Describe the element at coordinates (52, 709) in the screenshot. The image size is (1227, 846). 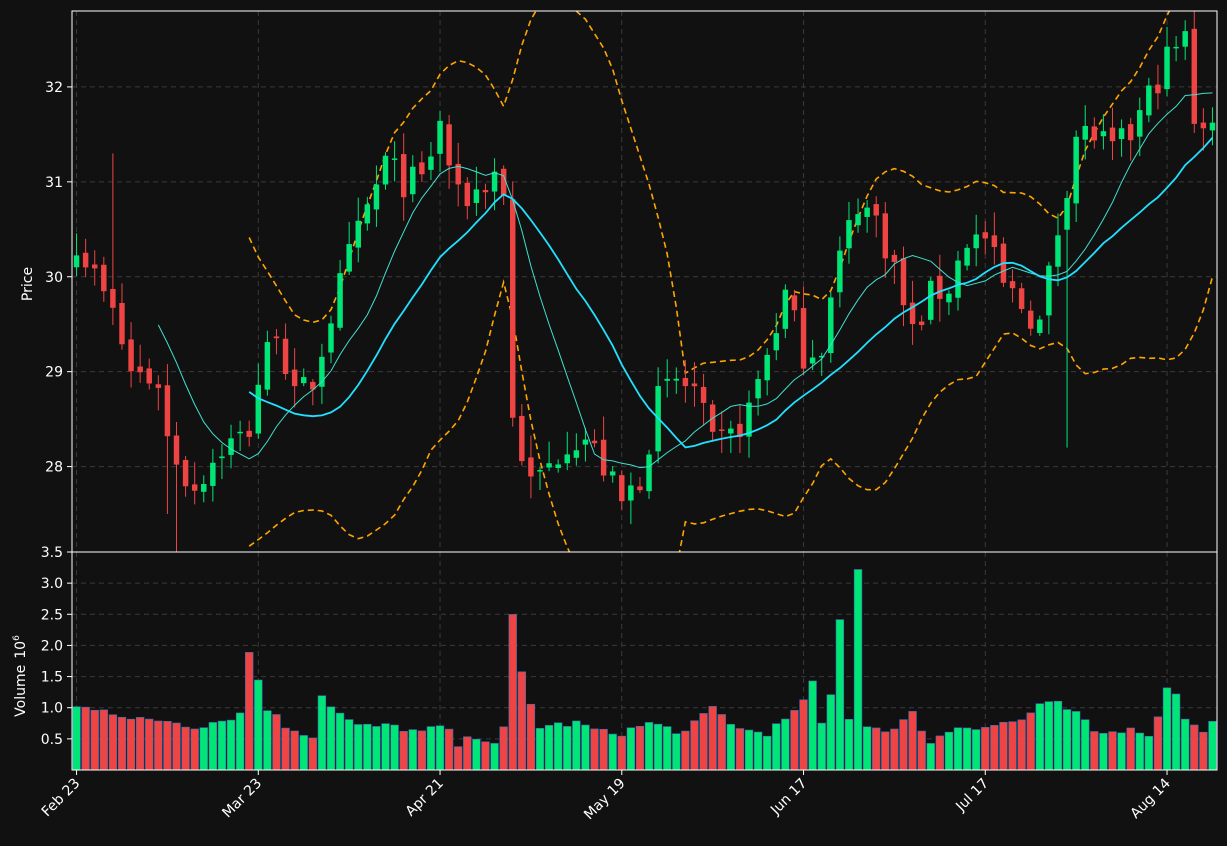
I see `volume-ytick-label: 1.0` at that location.